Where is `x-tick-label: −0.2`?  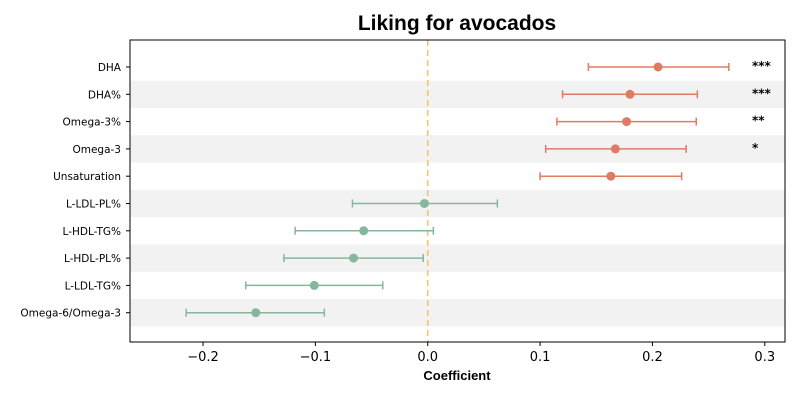 x-tick-label: −0.2 is located at coordinates (203, 357).